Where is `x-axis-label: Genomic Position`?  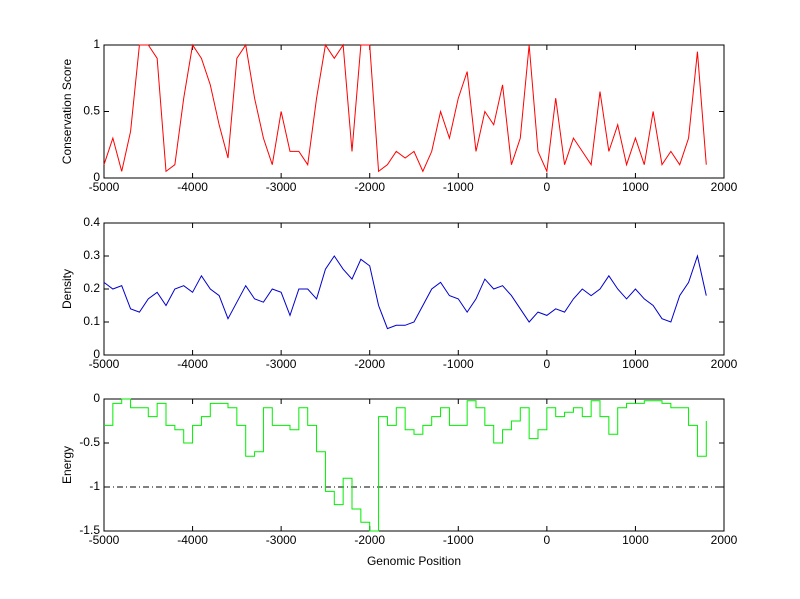 x-axis-label: Genomic Position is located at coordinates (414, 561).